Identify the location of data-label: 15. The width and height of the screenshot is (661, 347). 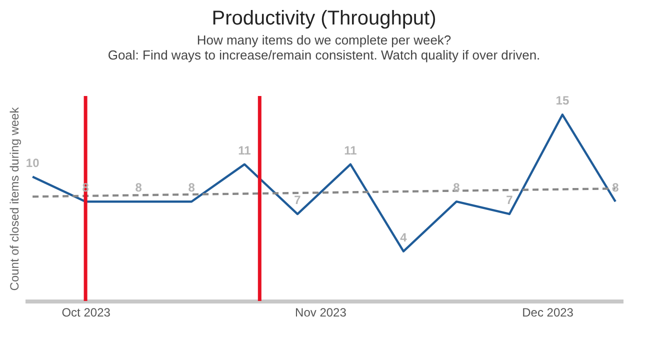
(563, 101).